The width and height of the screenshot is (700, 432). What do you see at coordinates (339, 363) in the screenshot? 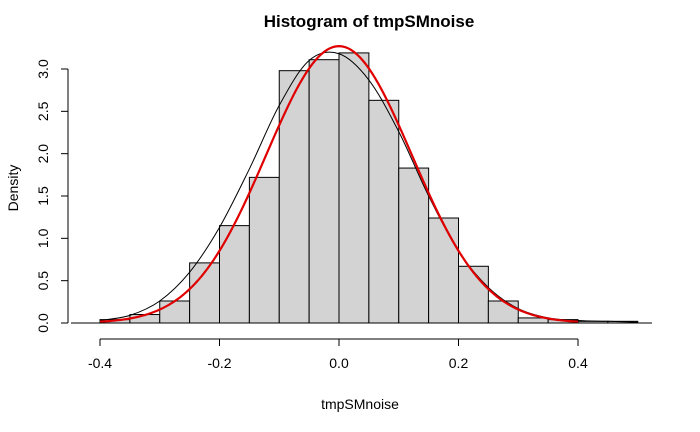
I see `x-tick-label: 0.0` at bounding box center [339, 363].